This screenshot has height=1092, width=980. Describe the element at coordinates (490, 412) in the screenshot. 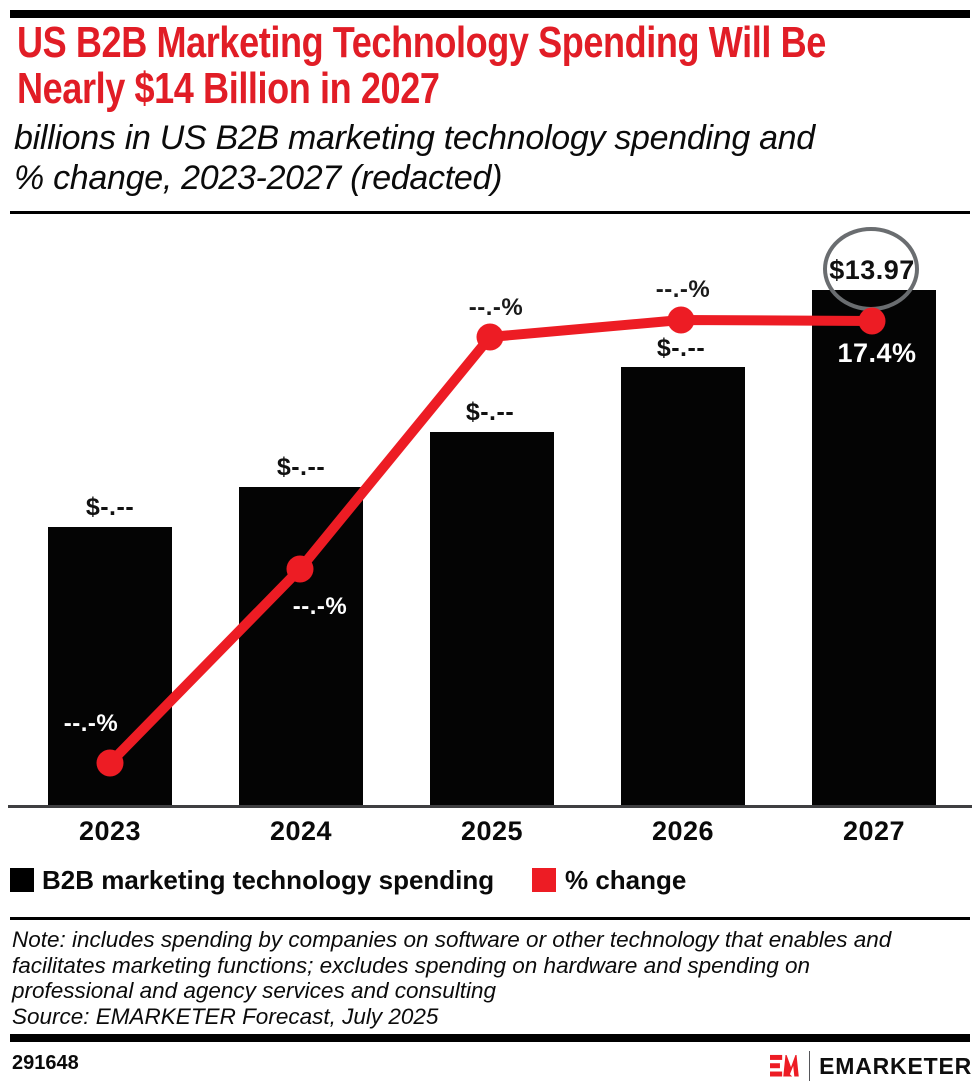

I see `bar-value-label-2025: $-.--` at that location.